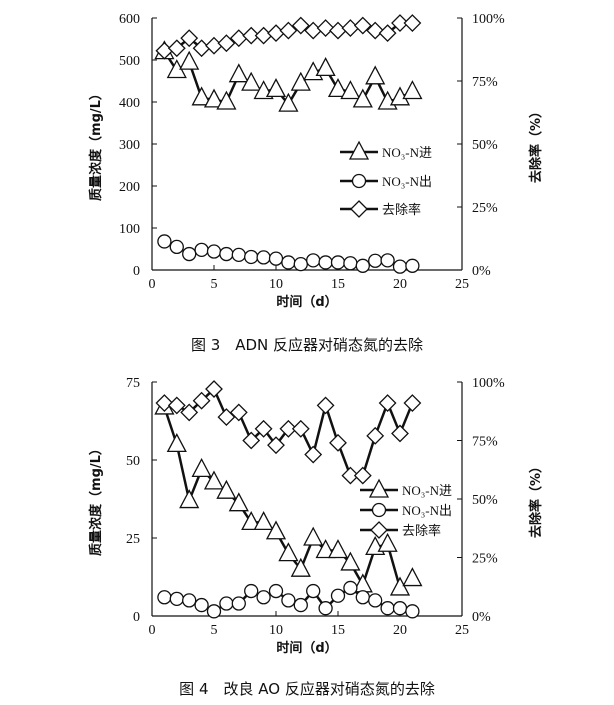  I want to click on y2-tick-label: 25%, so click(485, 559).